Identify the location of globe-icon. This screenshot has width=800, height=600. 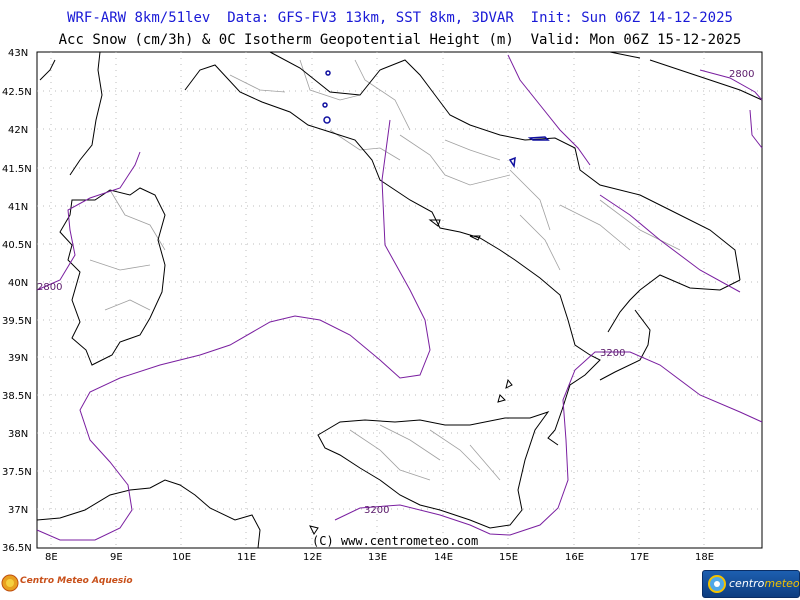
(717, 584).